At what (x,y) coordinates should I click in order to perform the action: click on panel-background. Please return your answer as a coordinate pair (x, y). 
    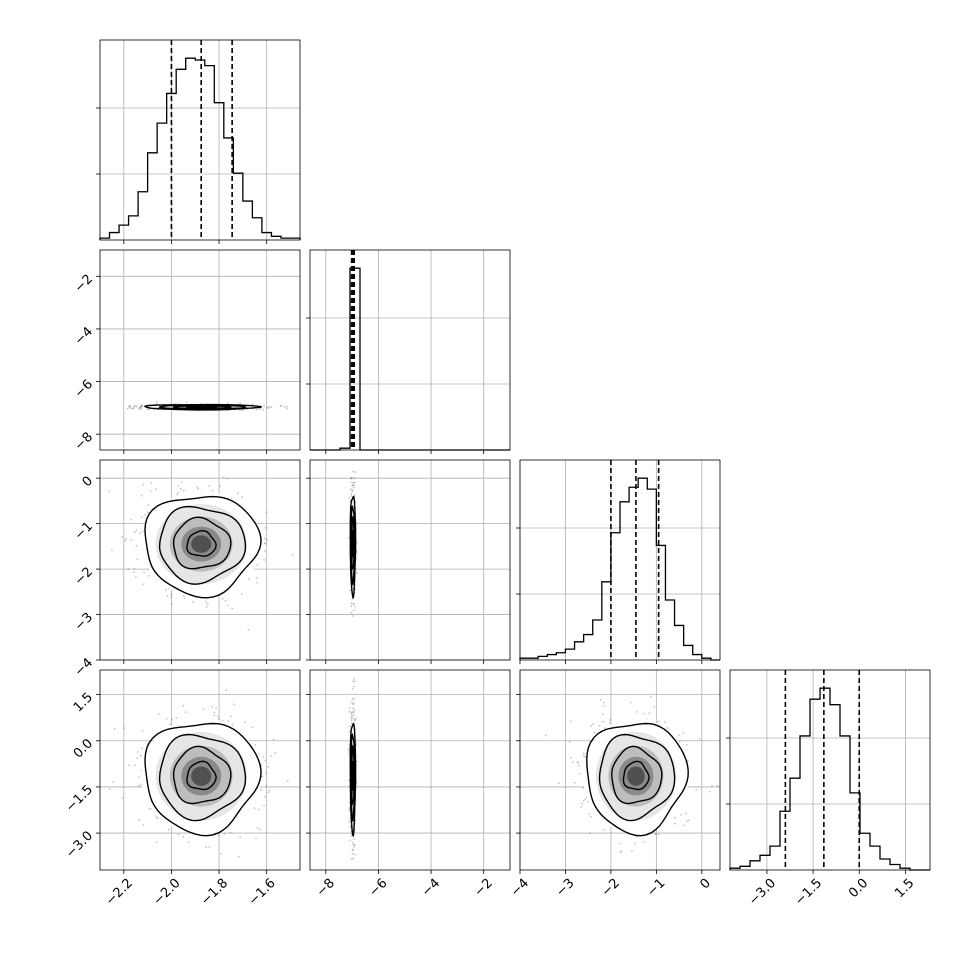
    Looking at the image, I should click on (410, 770).